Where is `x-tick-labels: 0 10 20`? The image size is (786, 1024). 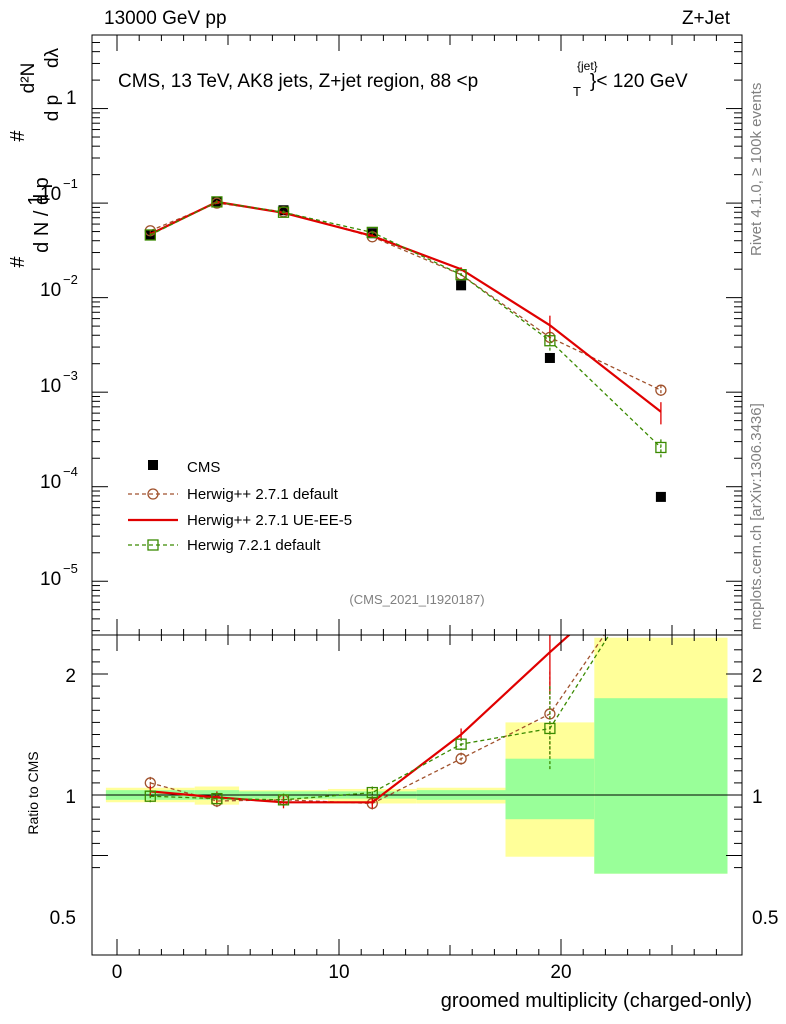 x-tick-labels: 0 10 20 is located at coordinates (342, 972).